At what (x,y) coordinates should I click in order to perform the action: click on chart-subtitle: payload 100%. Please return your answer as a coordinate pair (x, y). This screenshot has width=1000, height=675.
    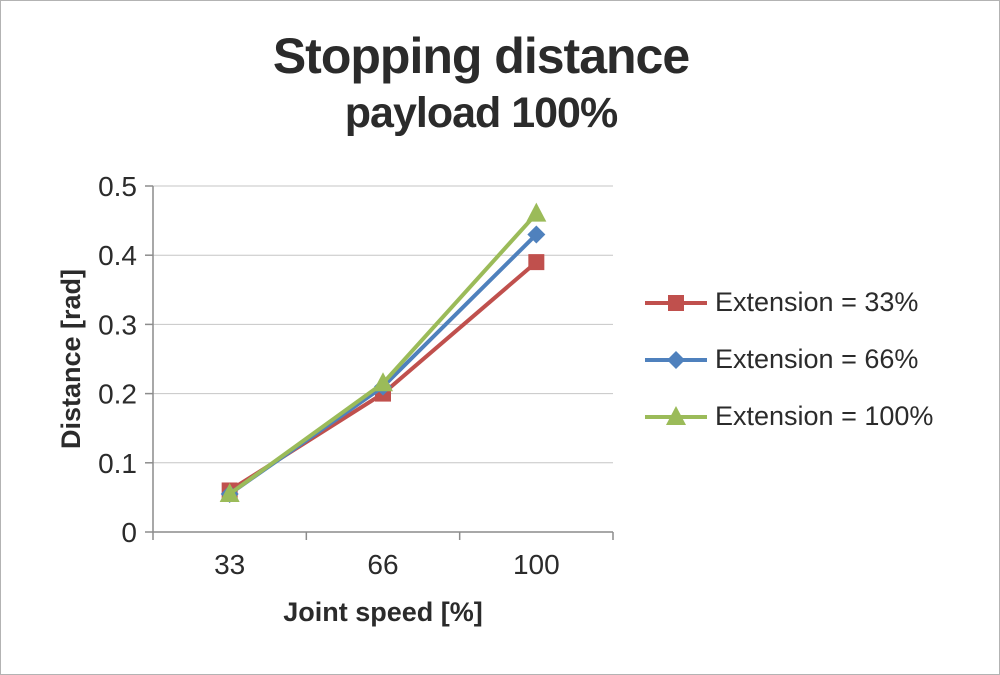
    Looking at the image, I should click on (481, 113).